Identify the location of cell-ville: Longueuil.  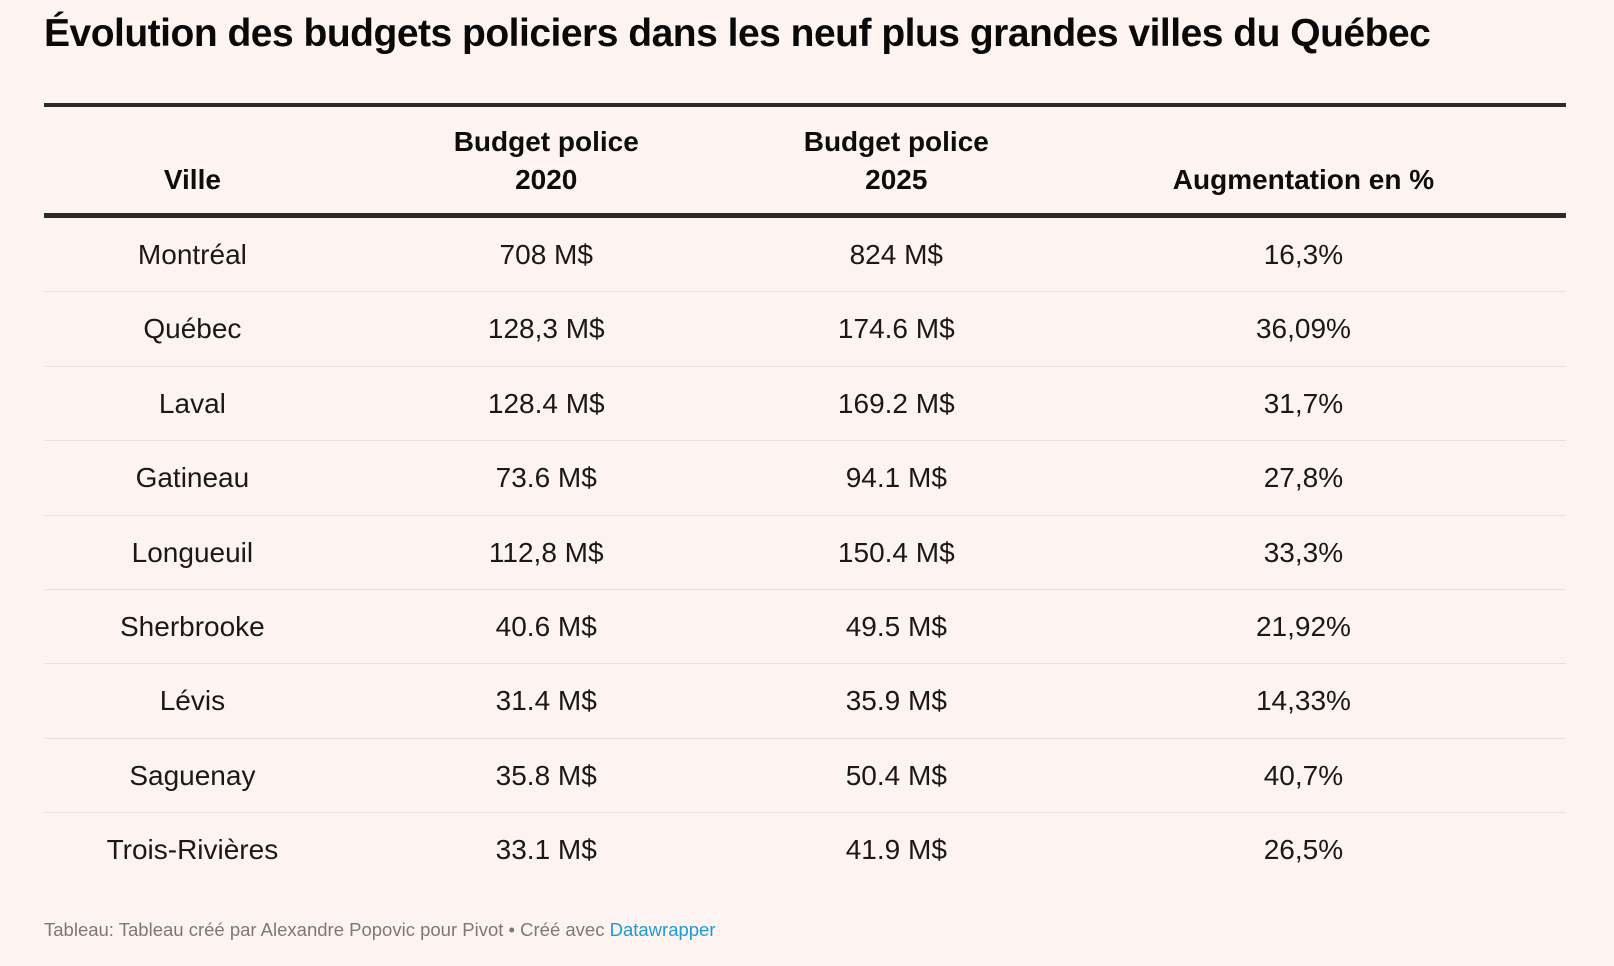
(192, 552).